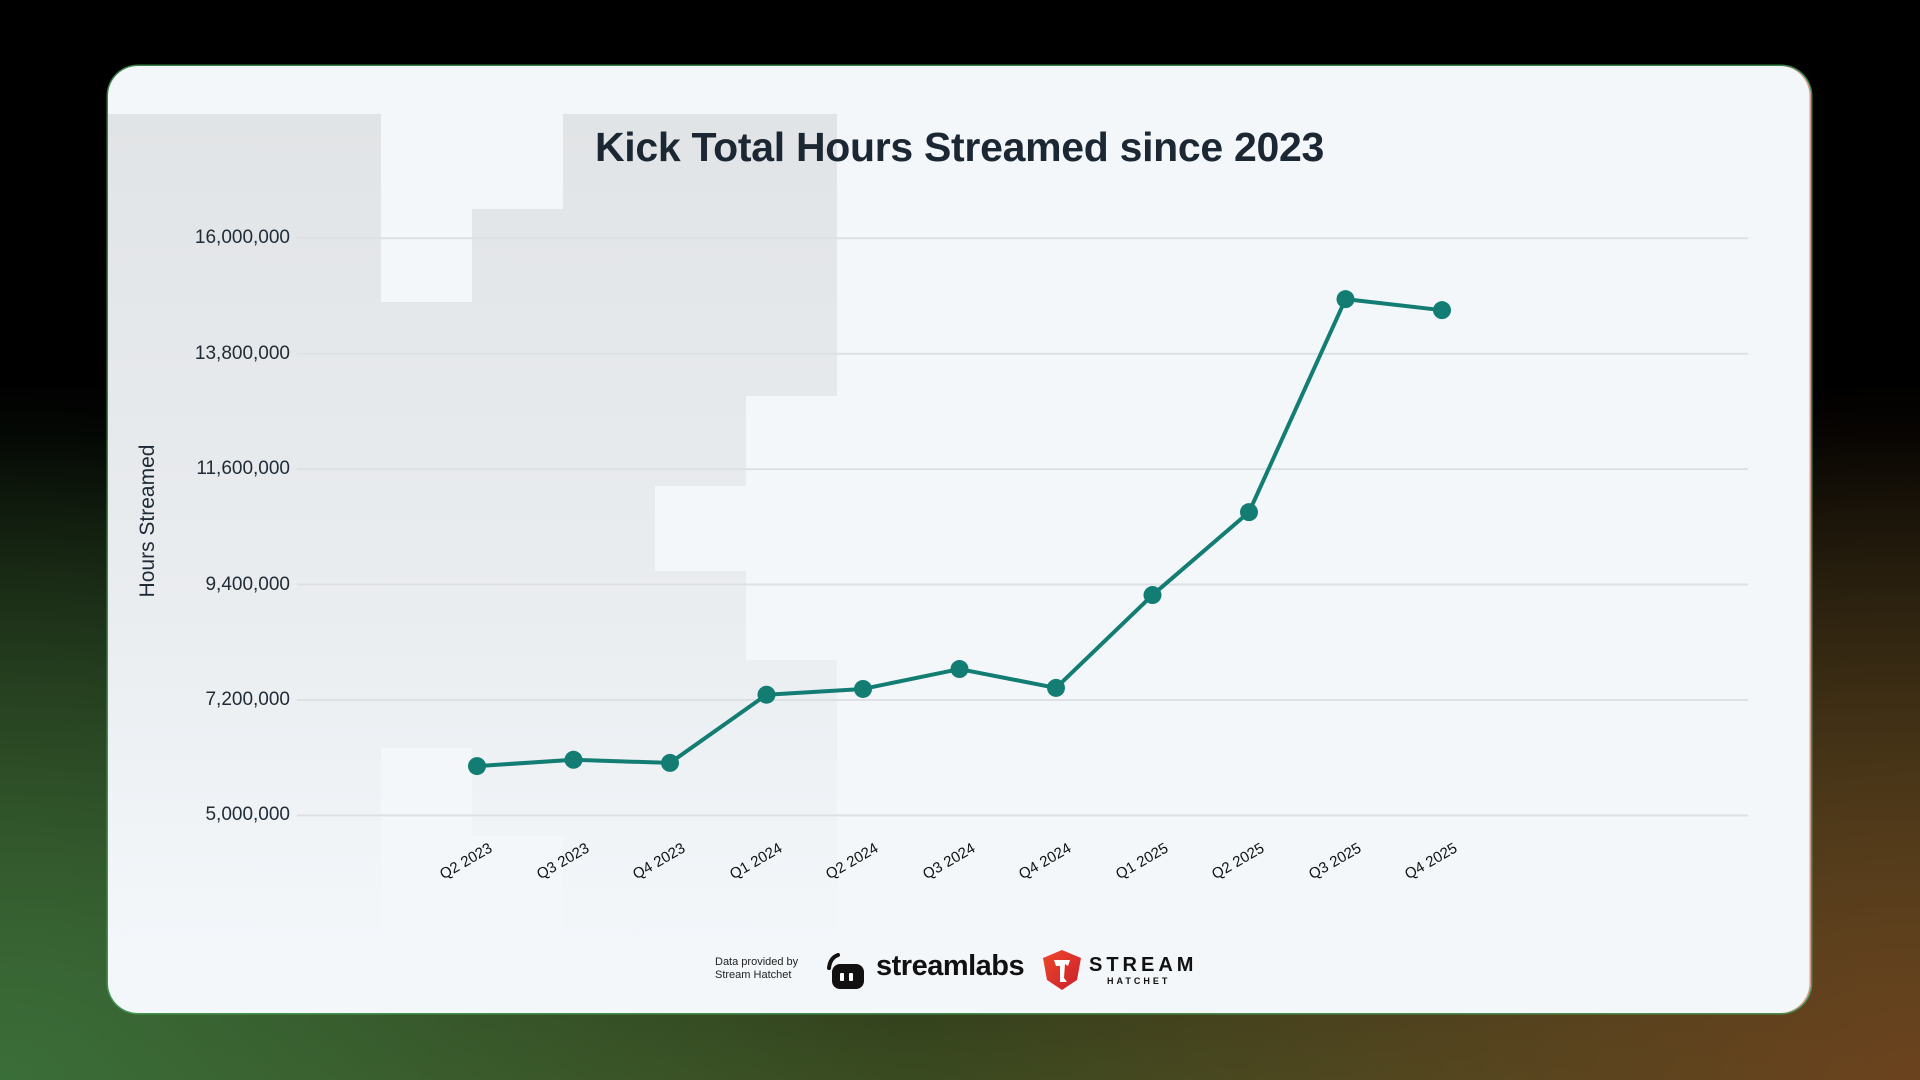  I want to click on credit-line-1: Data provided by, so click(757, 962).